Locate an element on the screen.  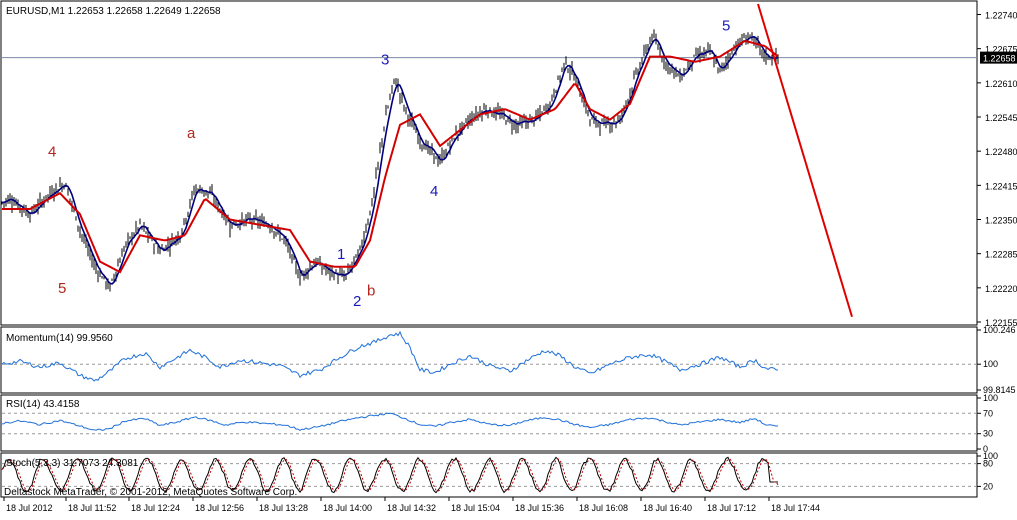
indicator-tick-label: 70 is located at coordinates (988, 413).